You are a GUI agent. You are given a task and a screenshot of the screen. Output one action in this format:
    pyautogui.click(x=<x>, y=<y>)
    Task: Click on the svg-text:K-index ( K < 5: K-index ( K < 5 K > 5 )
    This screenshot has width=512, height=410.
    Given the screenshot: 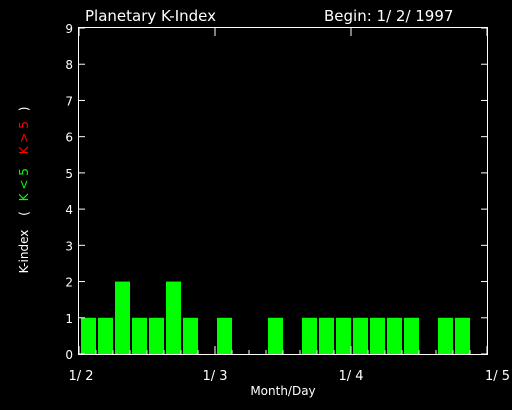 What is the action you would take?
    pyautogui.click(x=24, y=190)
    